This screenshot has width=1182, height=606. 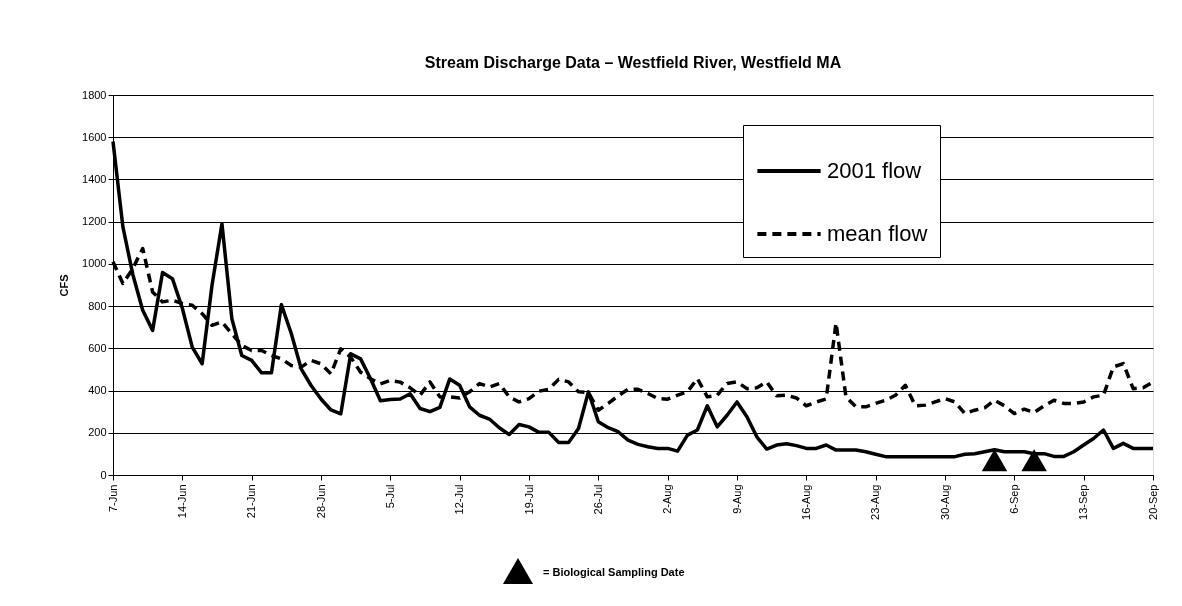 What do you see at coordinates (94, 94) in the screenshot?
I see `y-tick-label: 1800` at bounding box center [94, 94].